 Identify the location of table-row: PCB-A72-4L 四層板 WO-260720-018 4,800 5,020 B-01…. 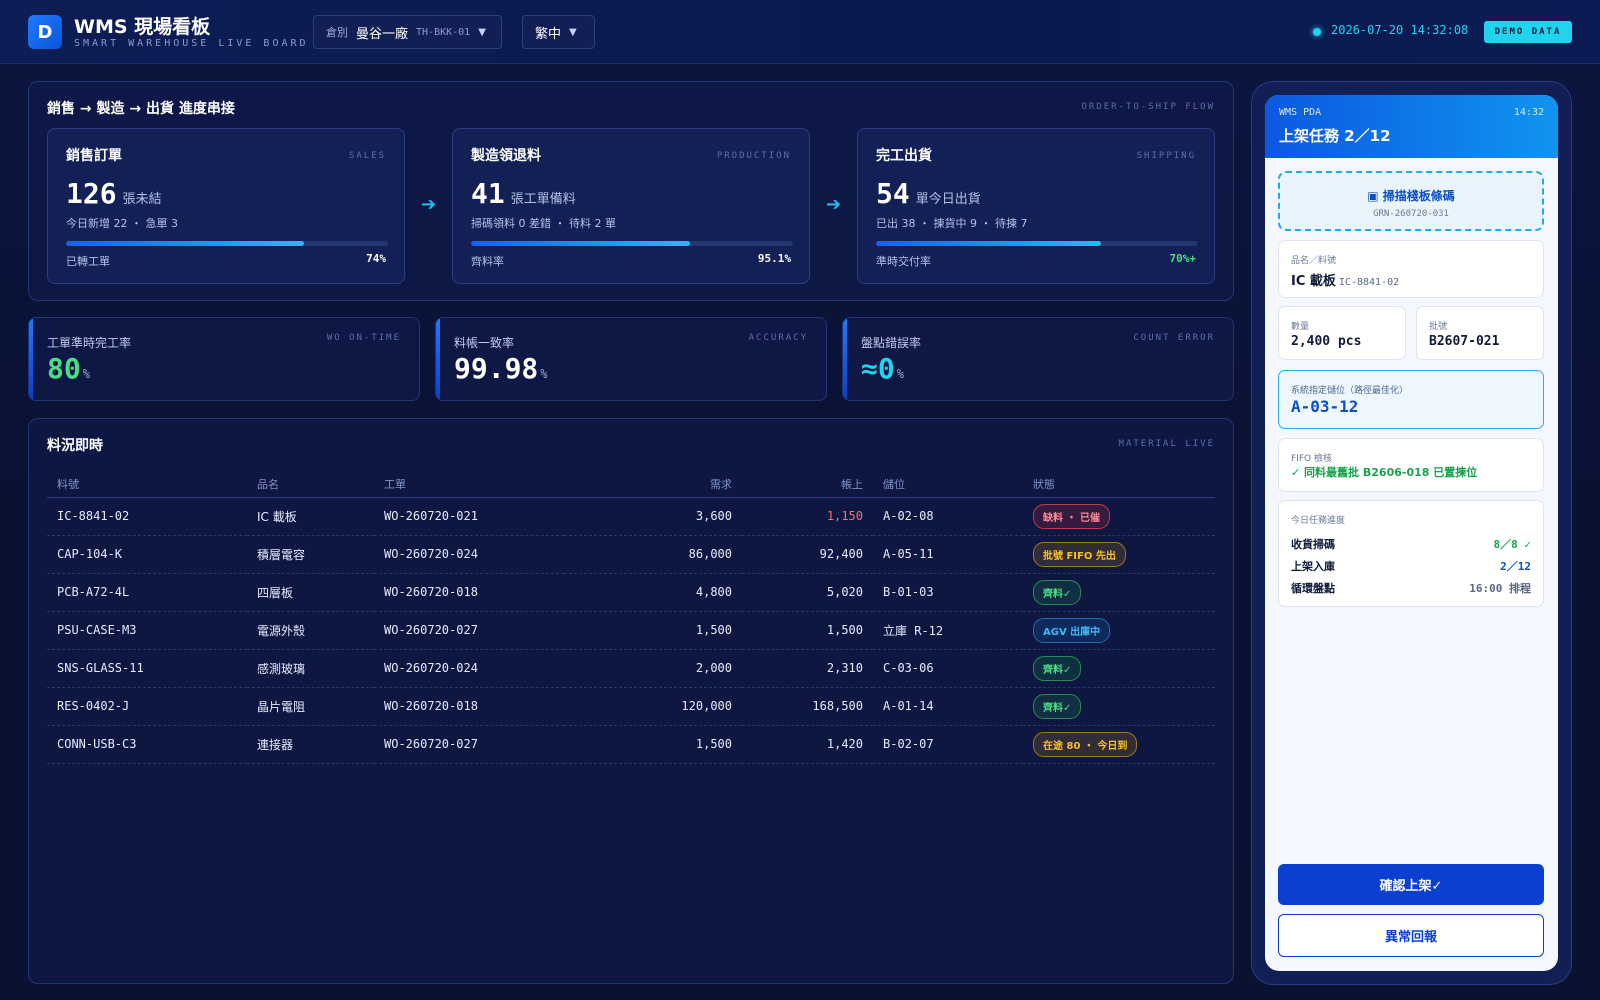
(631, 592).